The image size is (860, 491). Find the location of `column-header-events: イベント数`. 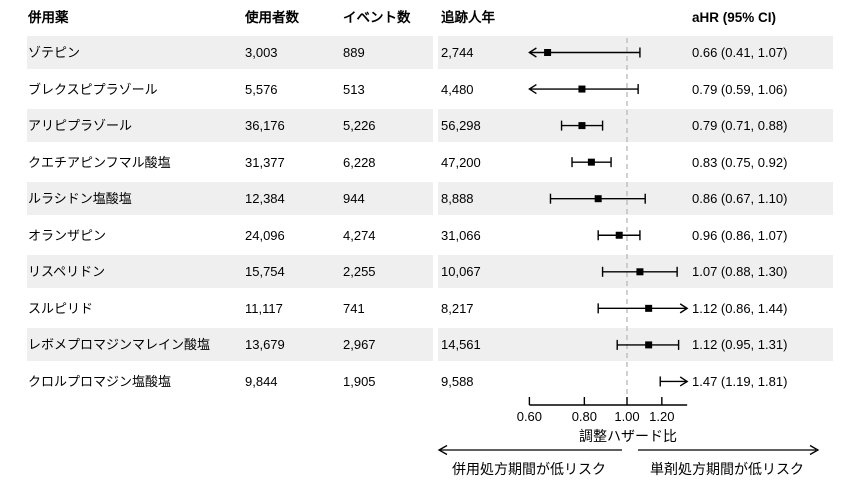

column-header-events: イベント数 is located at coordinates (377, 17).